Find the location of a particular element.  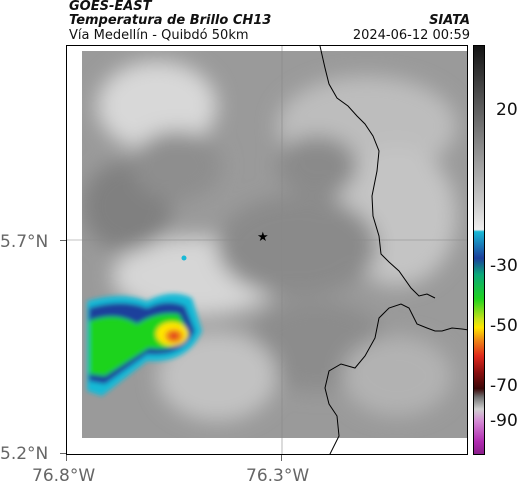

cloud-cluster is located at coordinates (144, 344).